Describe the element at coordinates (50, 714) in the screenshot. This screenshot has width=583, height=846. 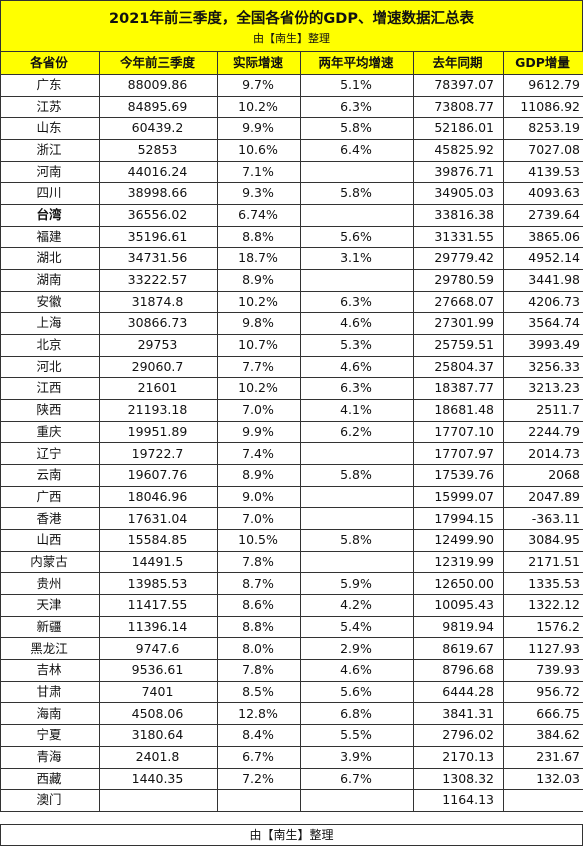
I see `province-cell: 海南` at that location.